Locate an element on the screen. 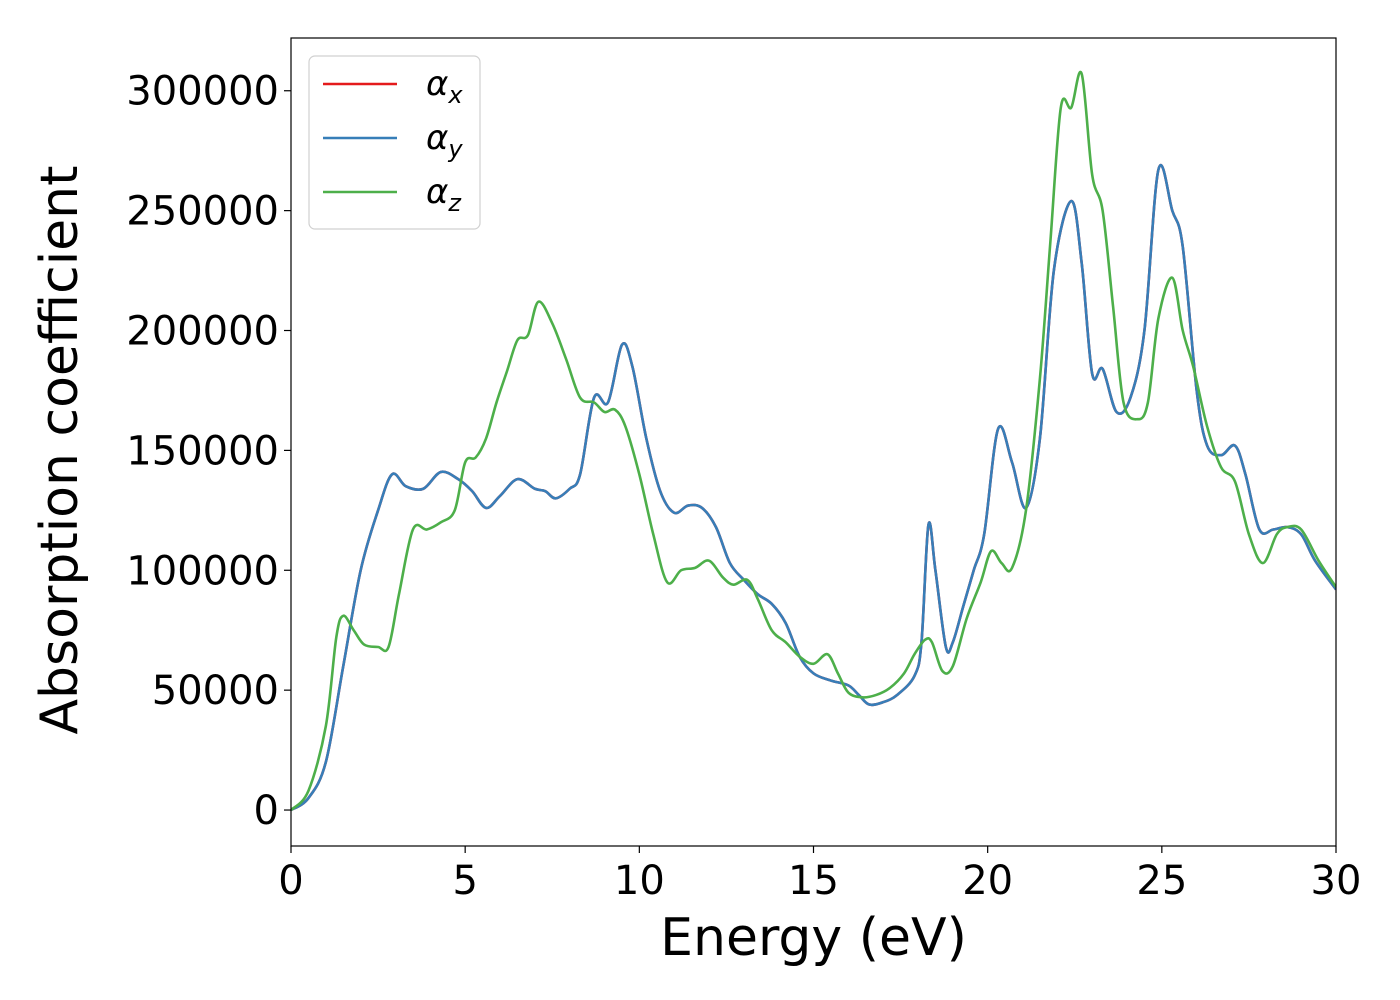 The height and width of the screenshot is (1000, 1400). y-tick-label: 300000 is located at coordinates (202, 92).